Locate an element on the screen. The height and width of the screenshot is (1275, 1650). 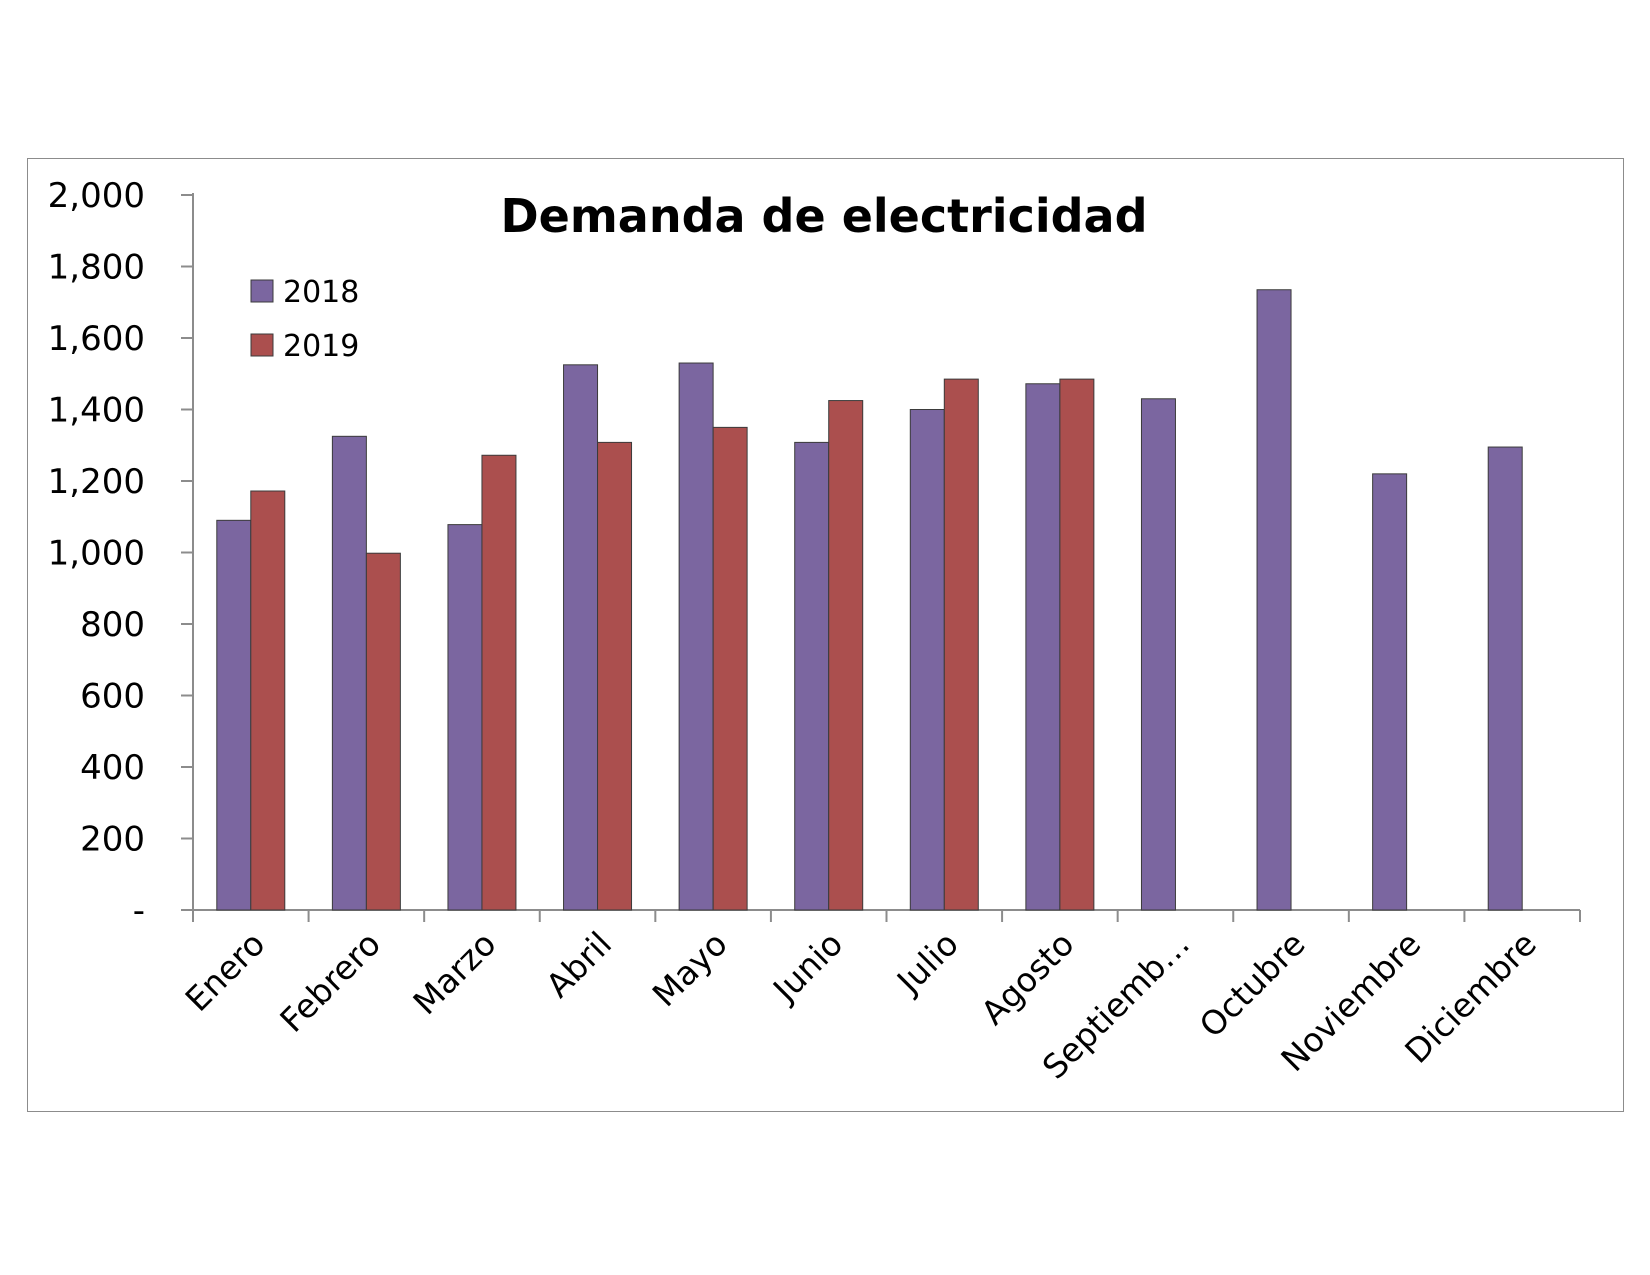
x-tick-label: Mayo is located at coordinates (690, 969).